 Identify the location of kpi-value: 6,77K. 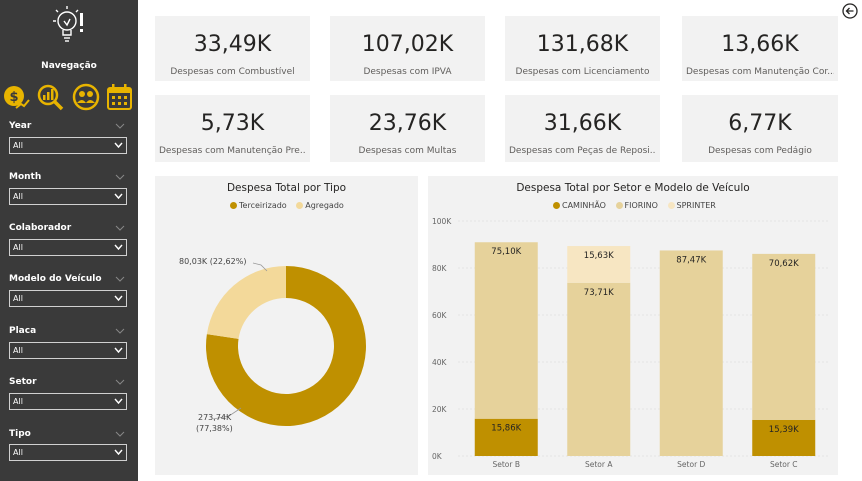
(760, 123).